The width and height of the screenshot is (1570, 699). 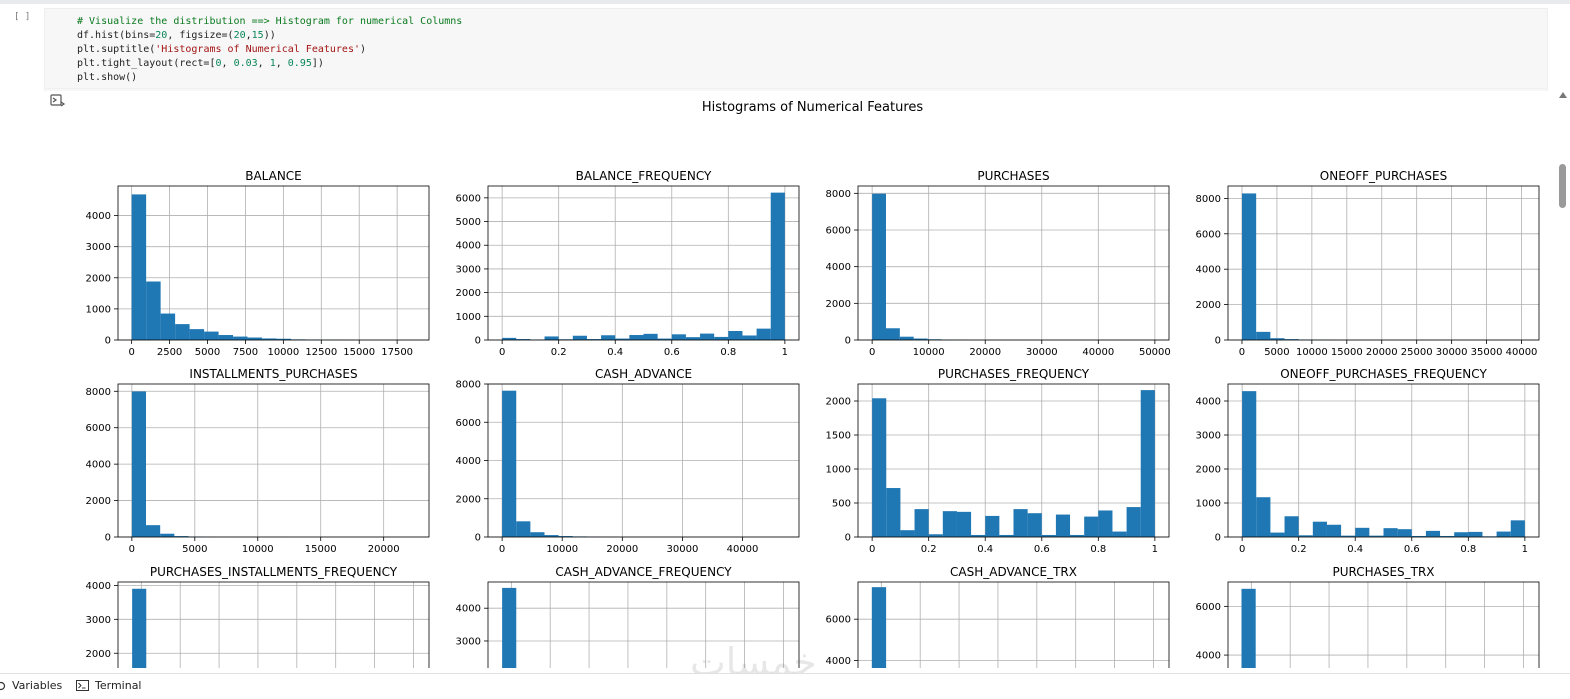 I want to click on scroll-up-icon, so click(x=1563, y=95).